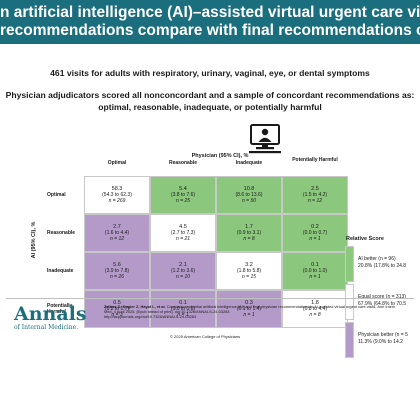  Describe the element at coordinates (265, 139) in the screenshot. I see `physician-at-computer-icon` at that location.